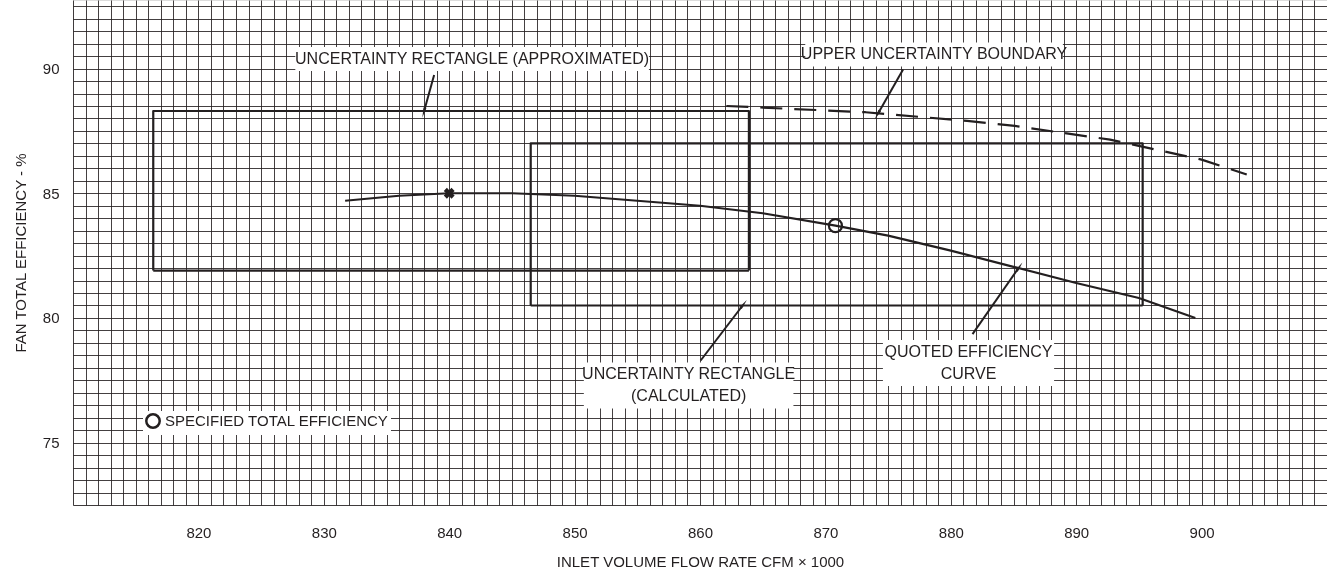 This screenshot has height=575, width=1327. What do you see at coordinates (51, 69) in the screenshot?
I see `y-tick-label: 90` at bounding box center [51, 69].